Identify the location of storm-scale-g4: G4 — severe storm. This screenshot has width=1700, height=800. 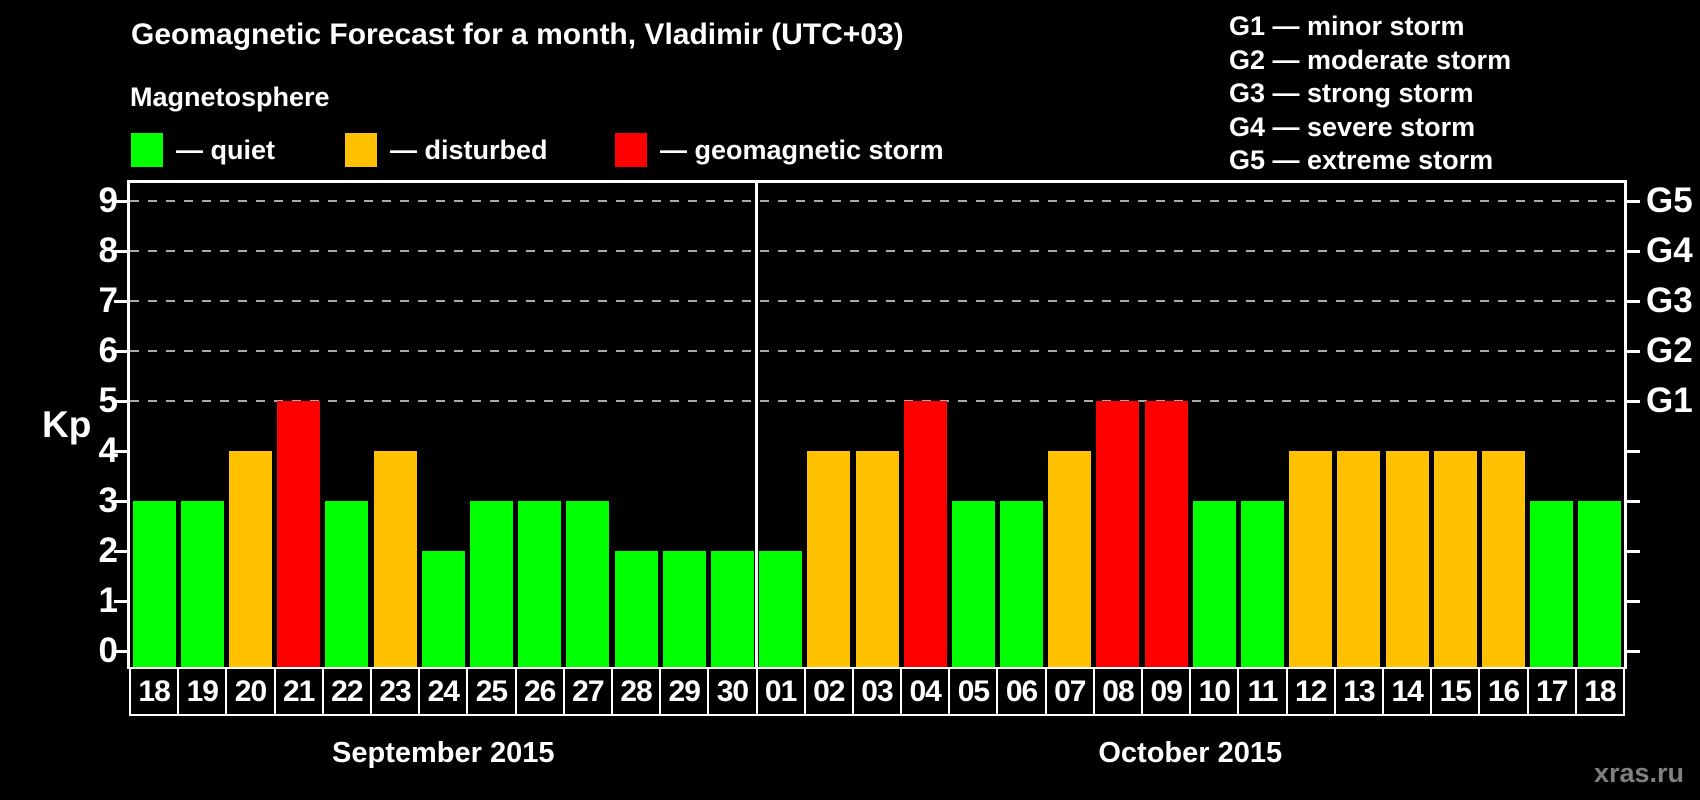
(1352, 126).